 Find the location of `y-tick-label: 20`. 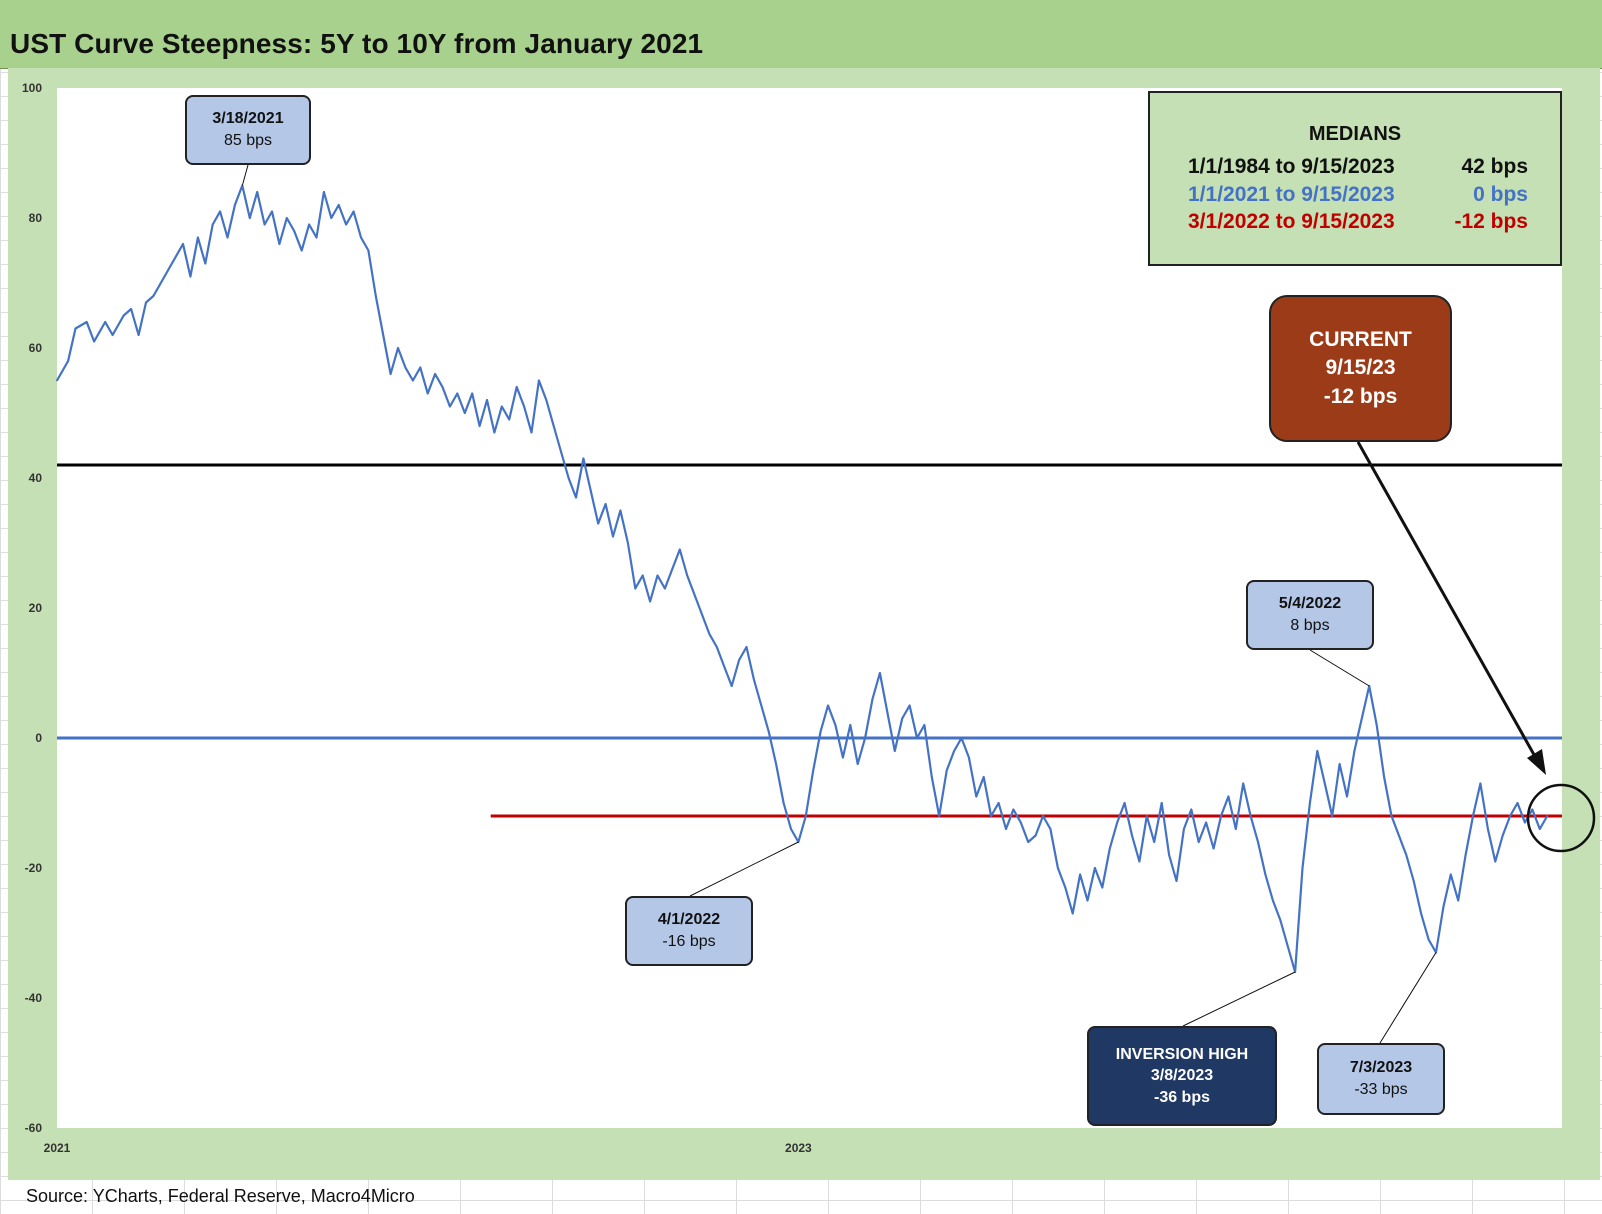

y-tick-label: 20 is located at coordinates (36, 608).